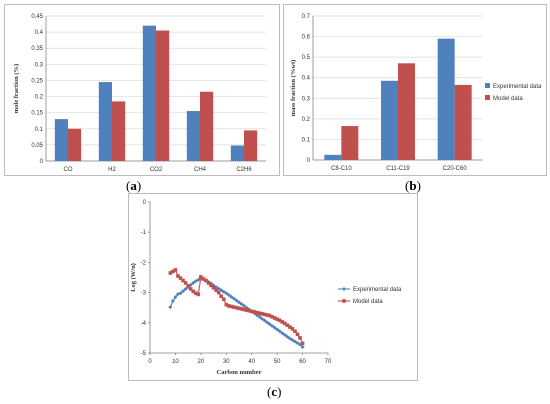  Describe the element at coordinates (144, 294) in the screenshot. I see `y-tick-label: -3` at that location.